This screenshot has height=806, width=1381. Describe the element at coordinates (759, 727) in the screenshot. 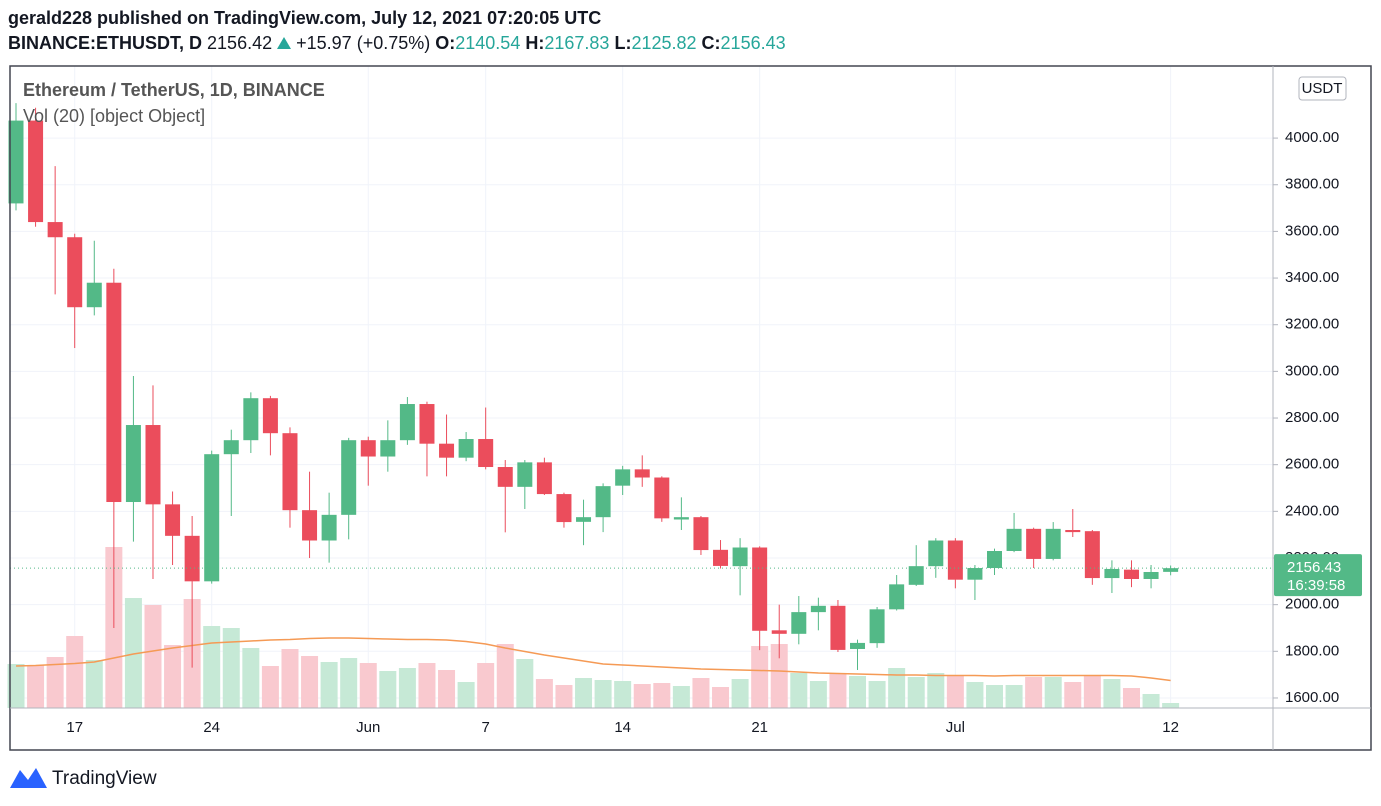

I see `x-tick-label: 21` at that location.